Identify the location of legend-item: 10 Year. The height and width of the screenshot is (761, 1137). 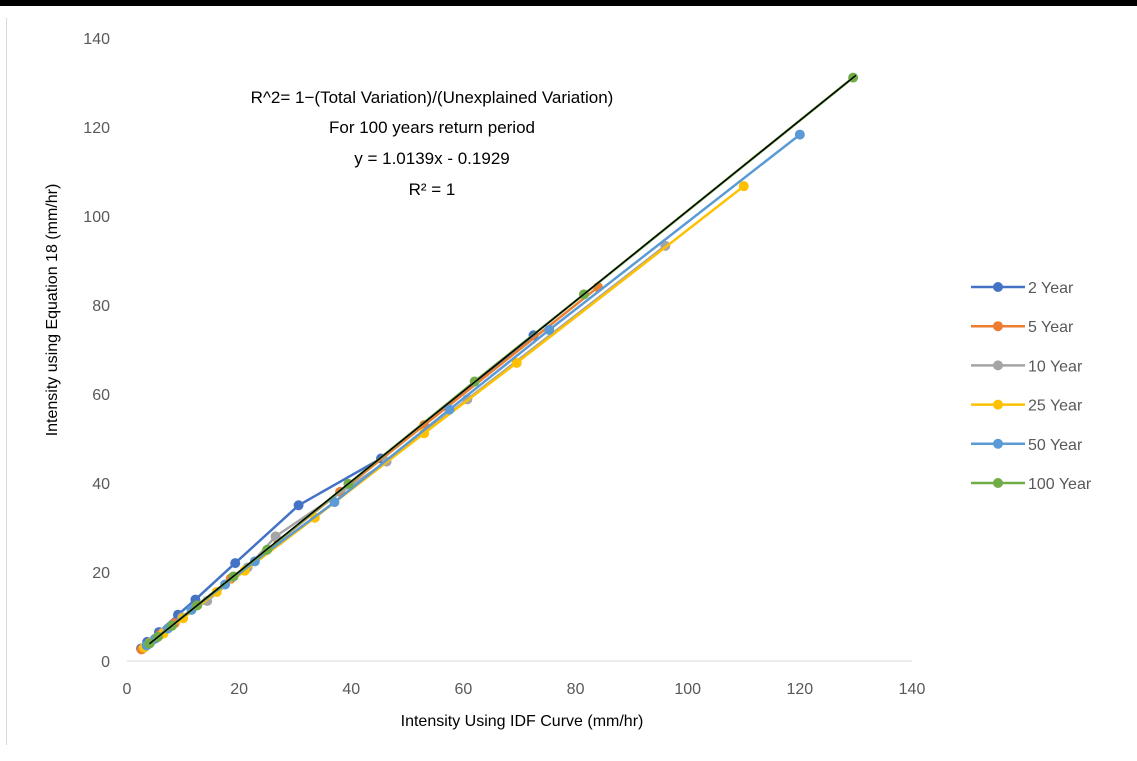
(1027, 366).